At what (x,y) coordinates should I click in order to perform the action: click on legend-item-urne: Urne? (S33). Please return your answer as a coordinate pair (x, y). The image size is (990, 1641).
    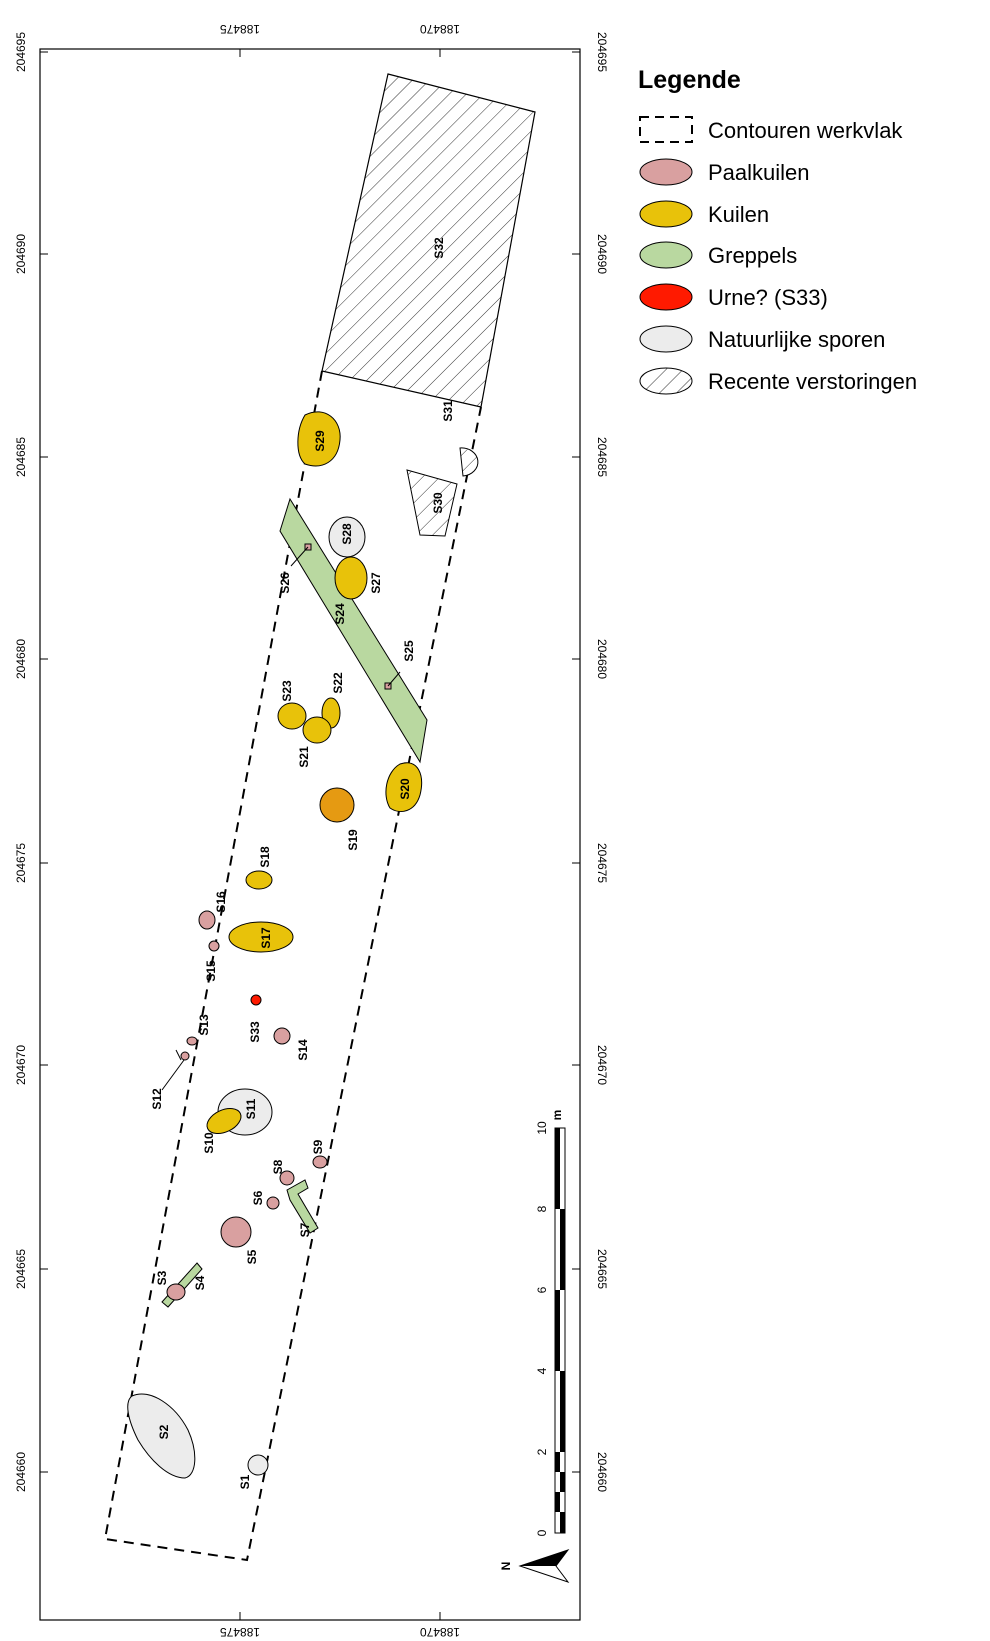
    Looking at the image, I should click on (733, 297).